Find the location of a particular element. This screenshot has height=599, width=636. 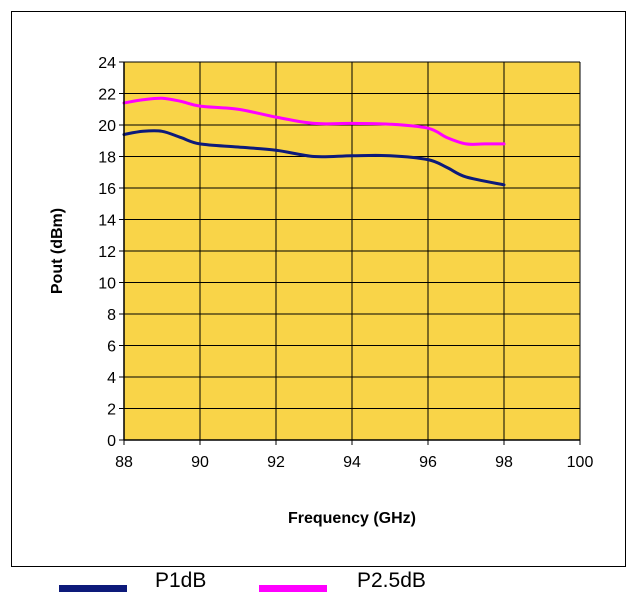

legend: P1dB P2.5dB is located at coordinates (318, 583).